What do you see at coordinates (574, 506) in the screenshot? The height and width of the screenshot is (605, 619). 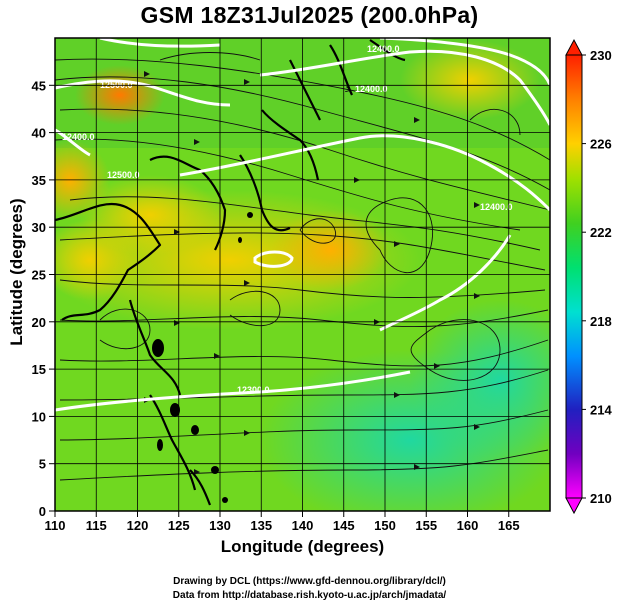 I see `colorbar-bottom-arrow` at bounding box center [574, 506].